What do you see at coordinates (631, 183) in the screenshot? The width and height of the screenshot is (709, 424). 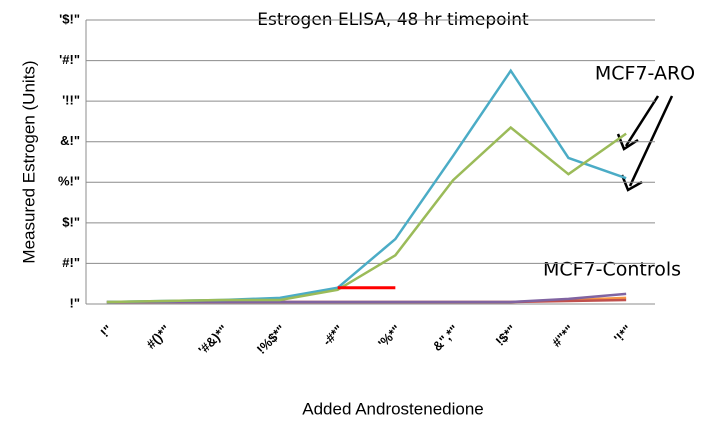 I see `arrow-head` at bounding box center [631, 183].